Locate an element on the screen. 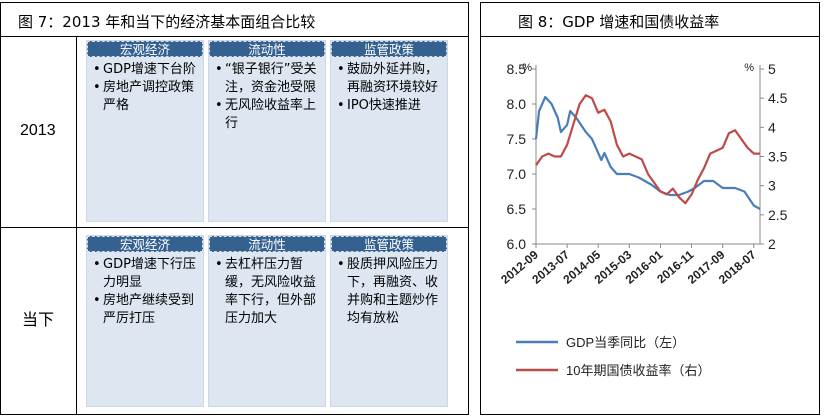 Image resolution: width=824 pixels, height=419 pixels. y-left-tick-label: 6.0 is located at coordinates (517, 244).